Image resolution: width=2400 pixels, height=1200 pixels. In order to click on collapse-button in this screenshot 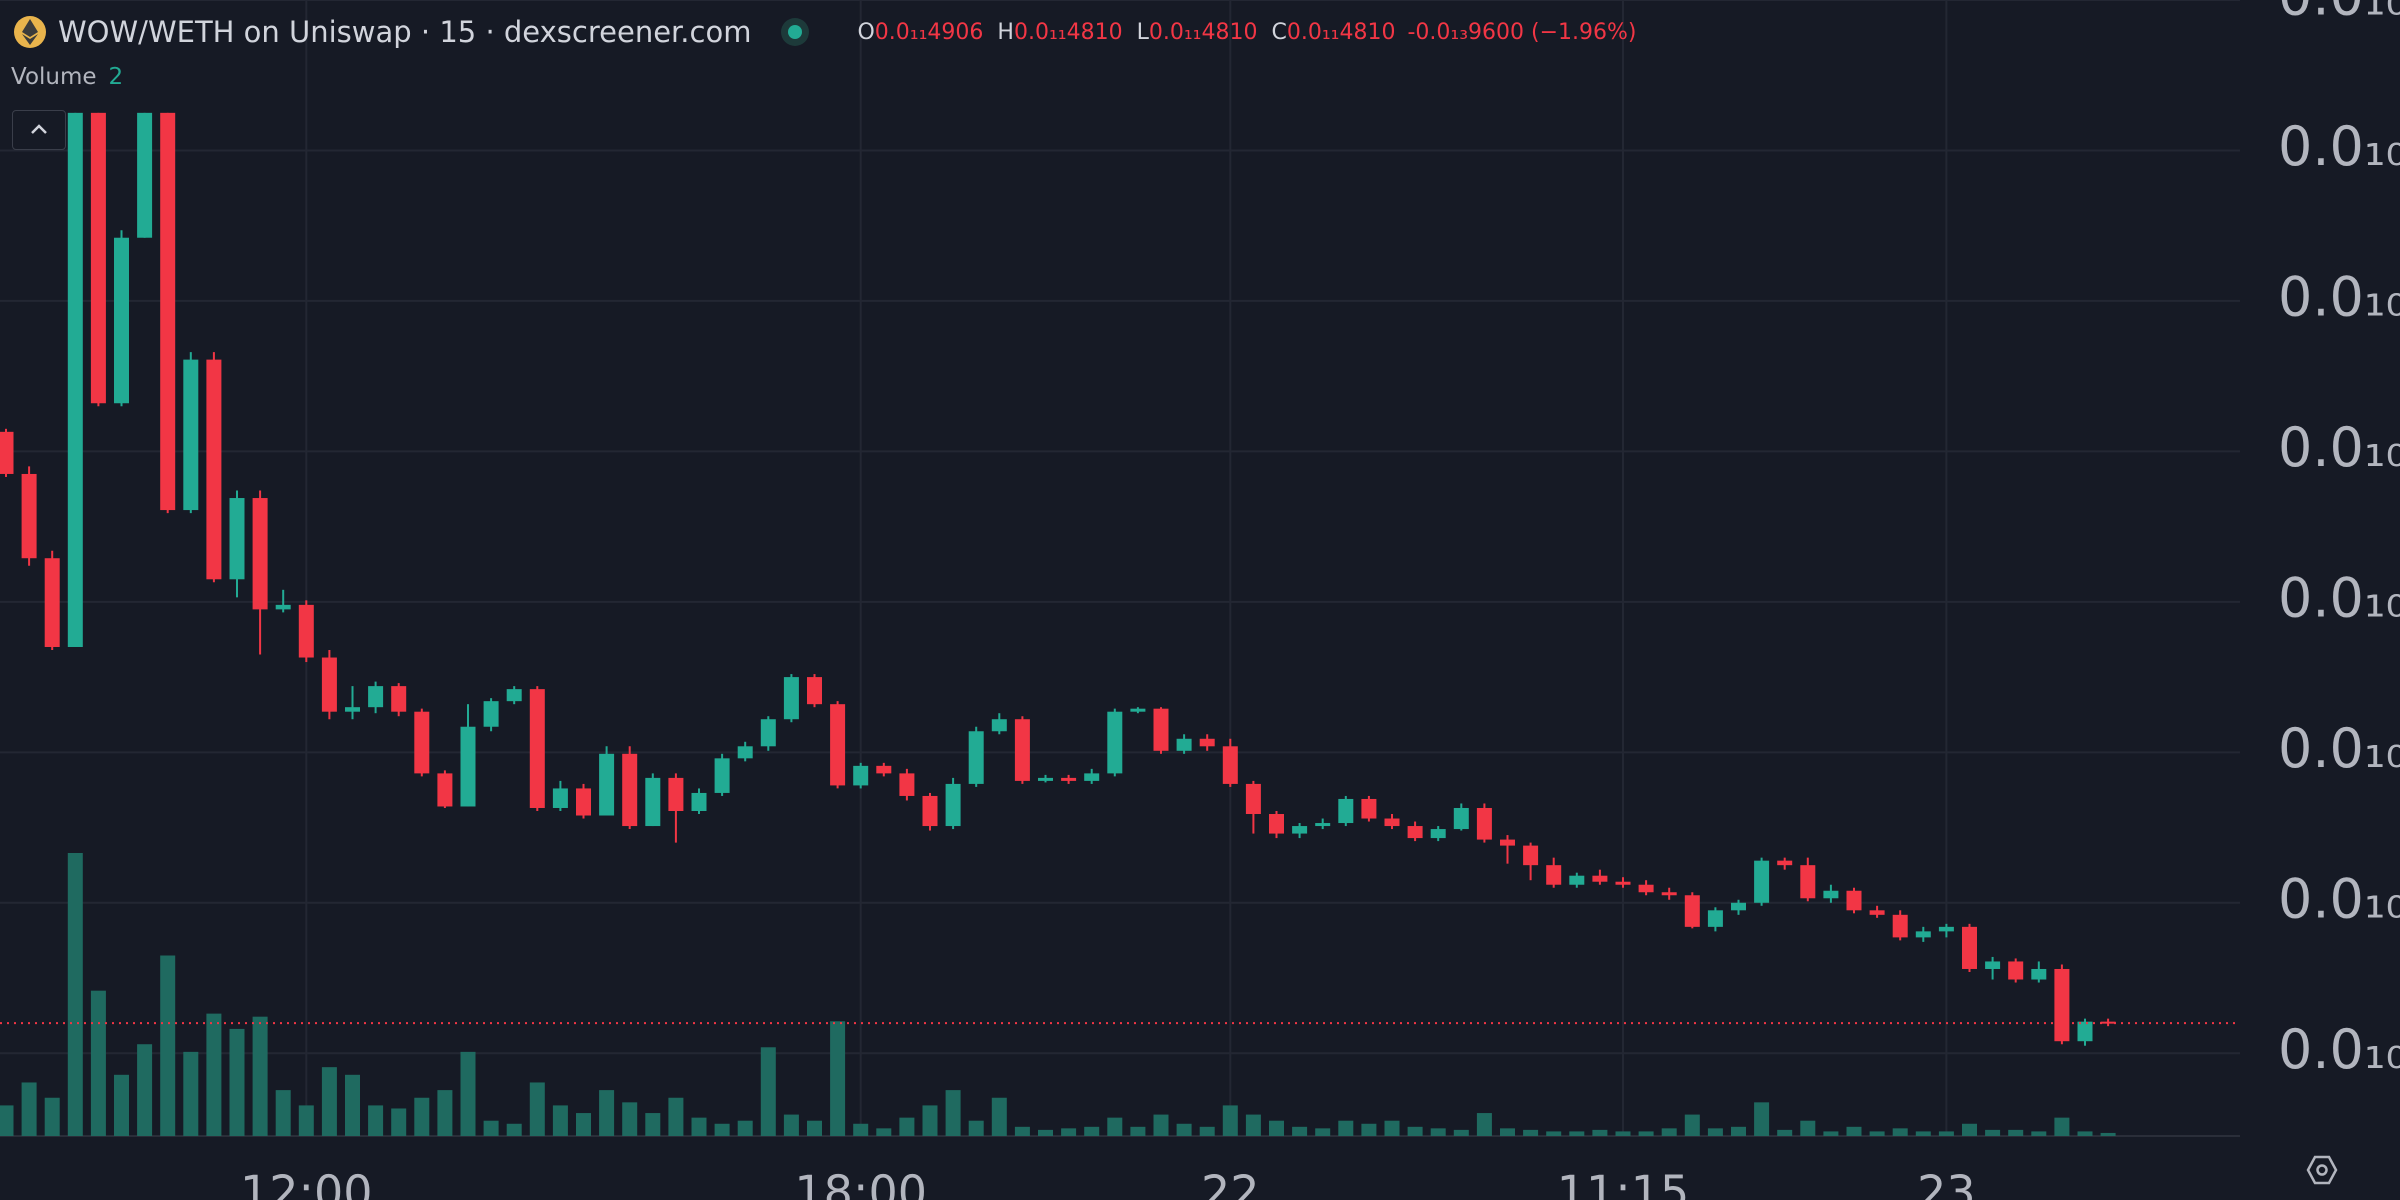, I will do `click(39, 130)`.